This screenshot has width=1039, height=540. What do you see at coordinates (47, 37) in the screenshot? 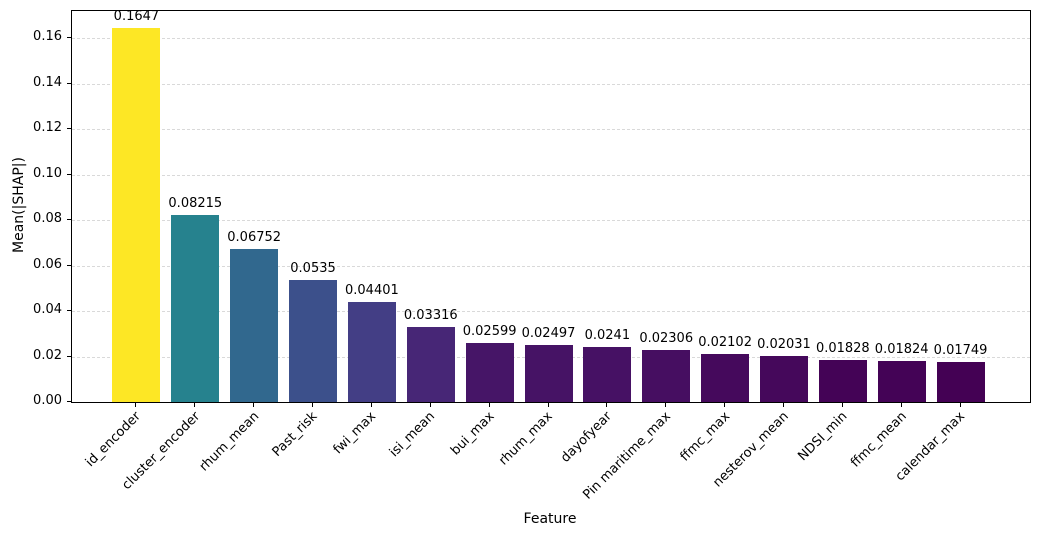
I see `y-tick-label: 0.16` at bounding box center [47, 37].